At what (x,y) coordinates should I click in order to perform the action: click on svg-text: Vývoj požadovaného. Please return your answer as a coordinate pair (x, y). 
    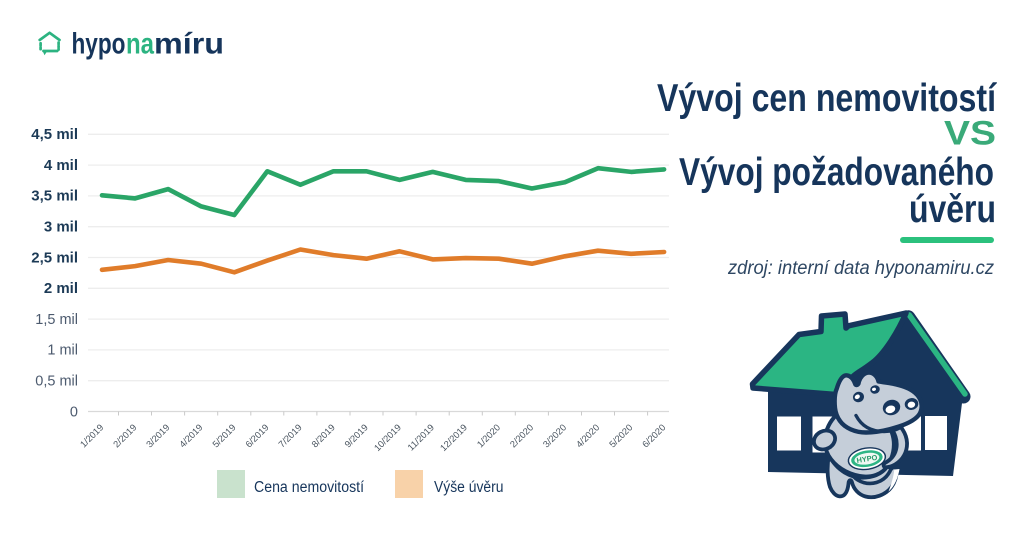
    Looking at the image, I should click on (836, 172).